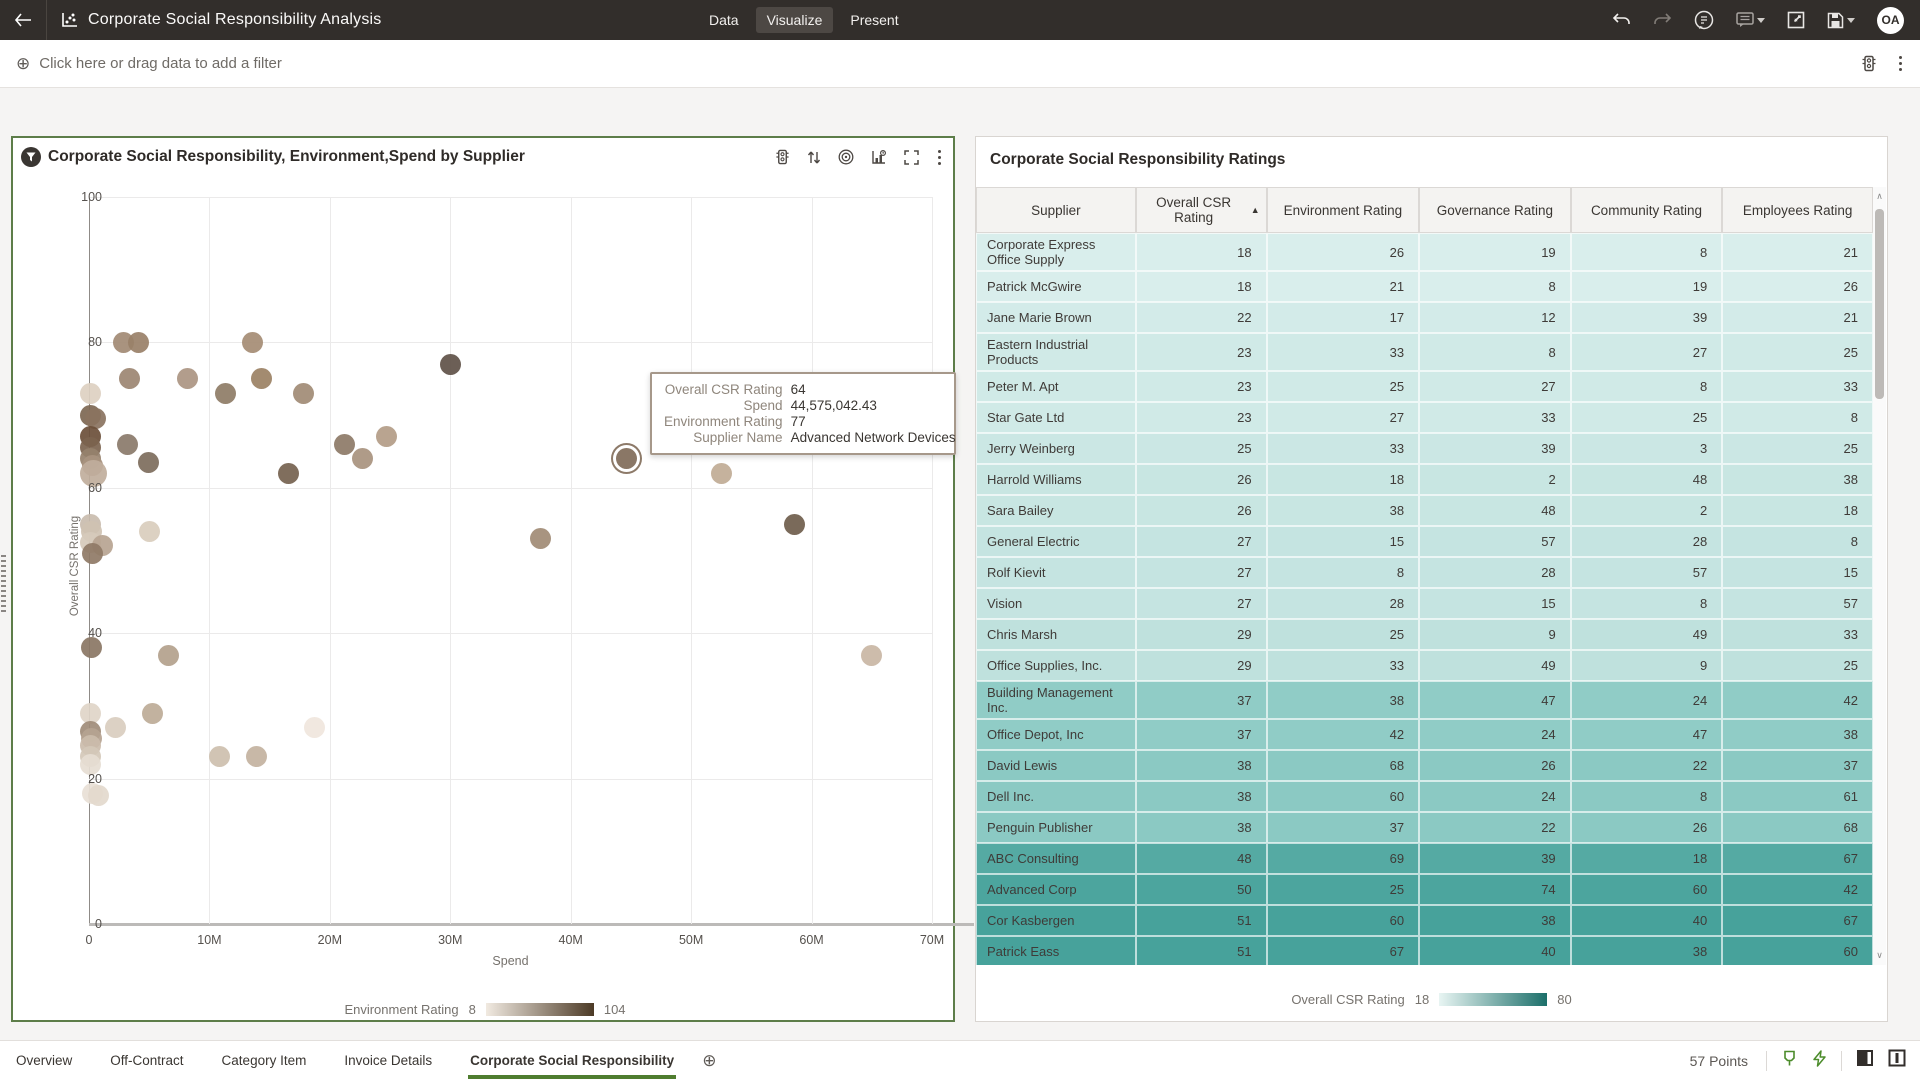 The width and height of the screenshot is (1920, 1080). What do you see at coordinates (1343, 858) in the screenshot?
I see `table-cell-value: 69` at bounding box center [1343, 858].